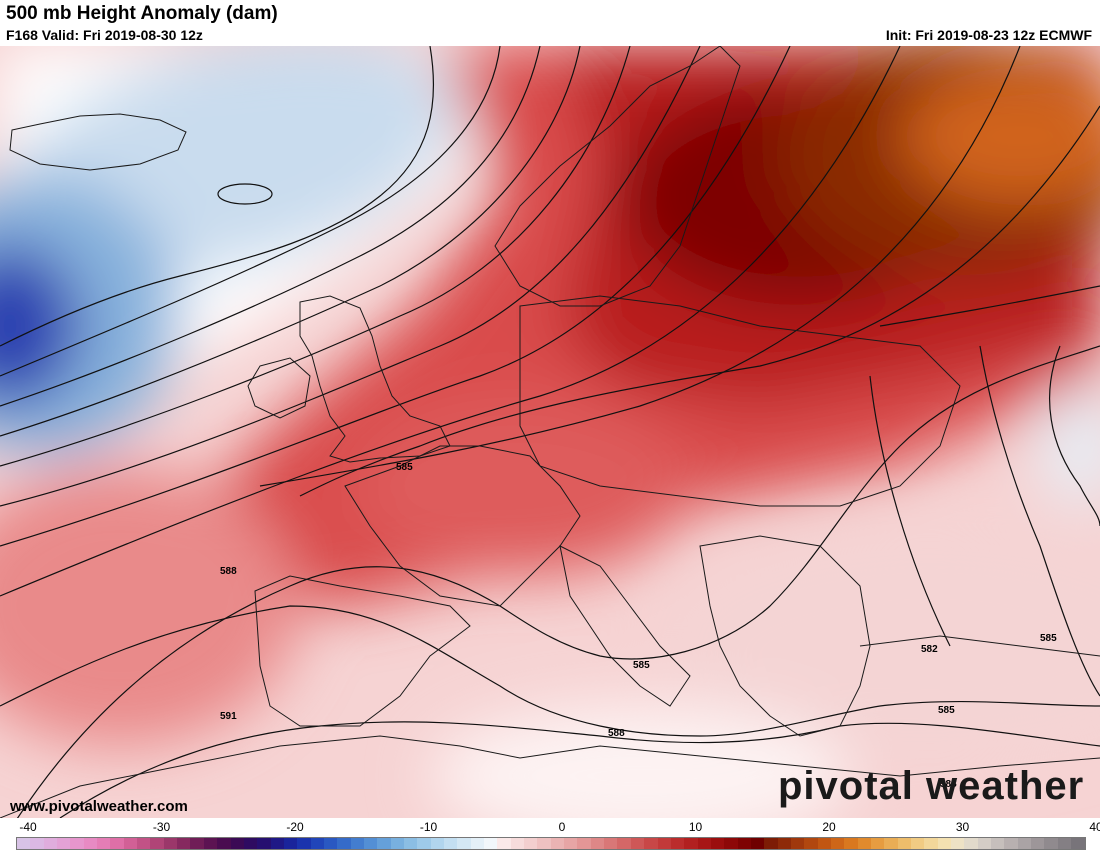 The width and height of the screenshot is (1100, 850). Describe the element at coordinates (99, 806) in the screenshot. I see `website-link: www.pivotalweather.com` at that location.